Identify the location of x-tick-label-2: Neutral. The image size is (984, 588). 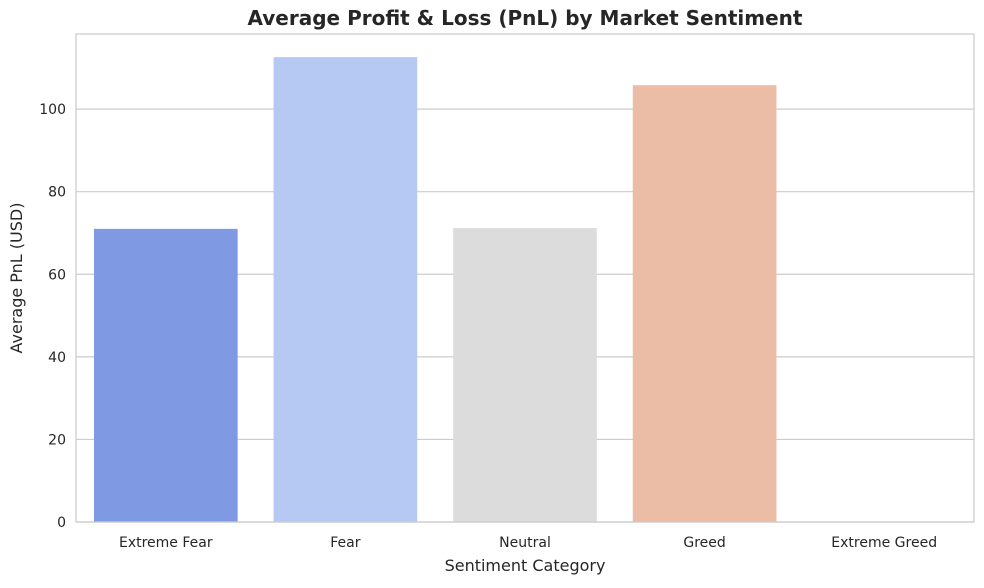
(525, 543).